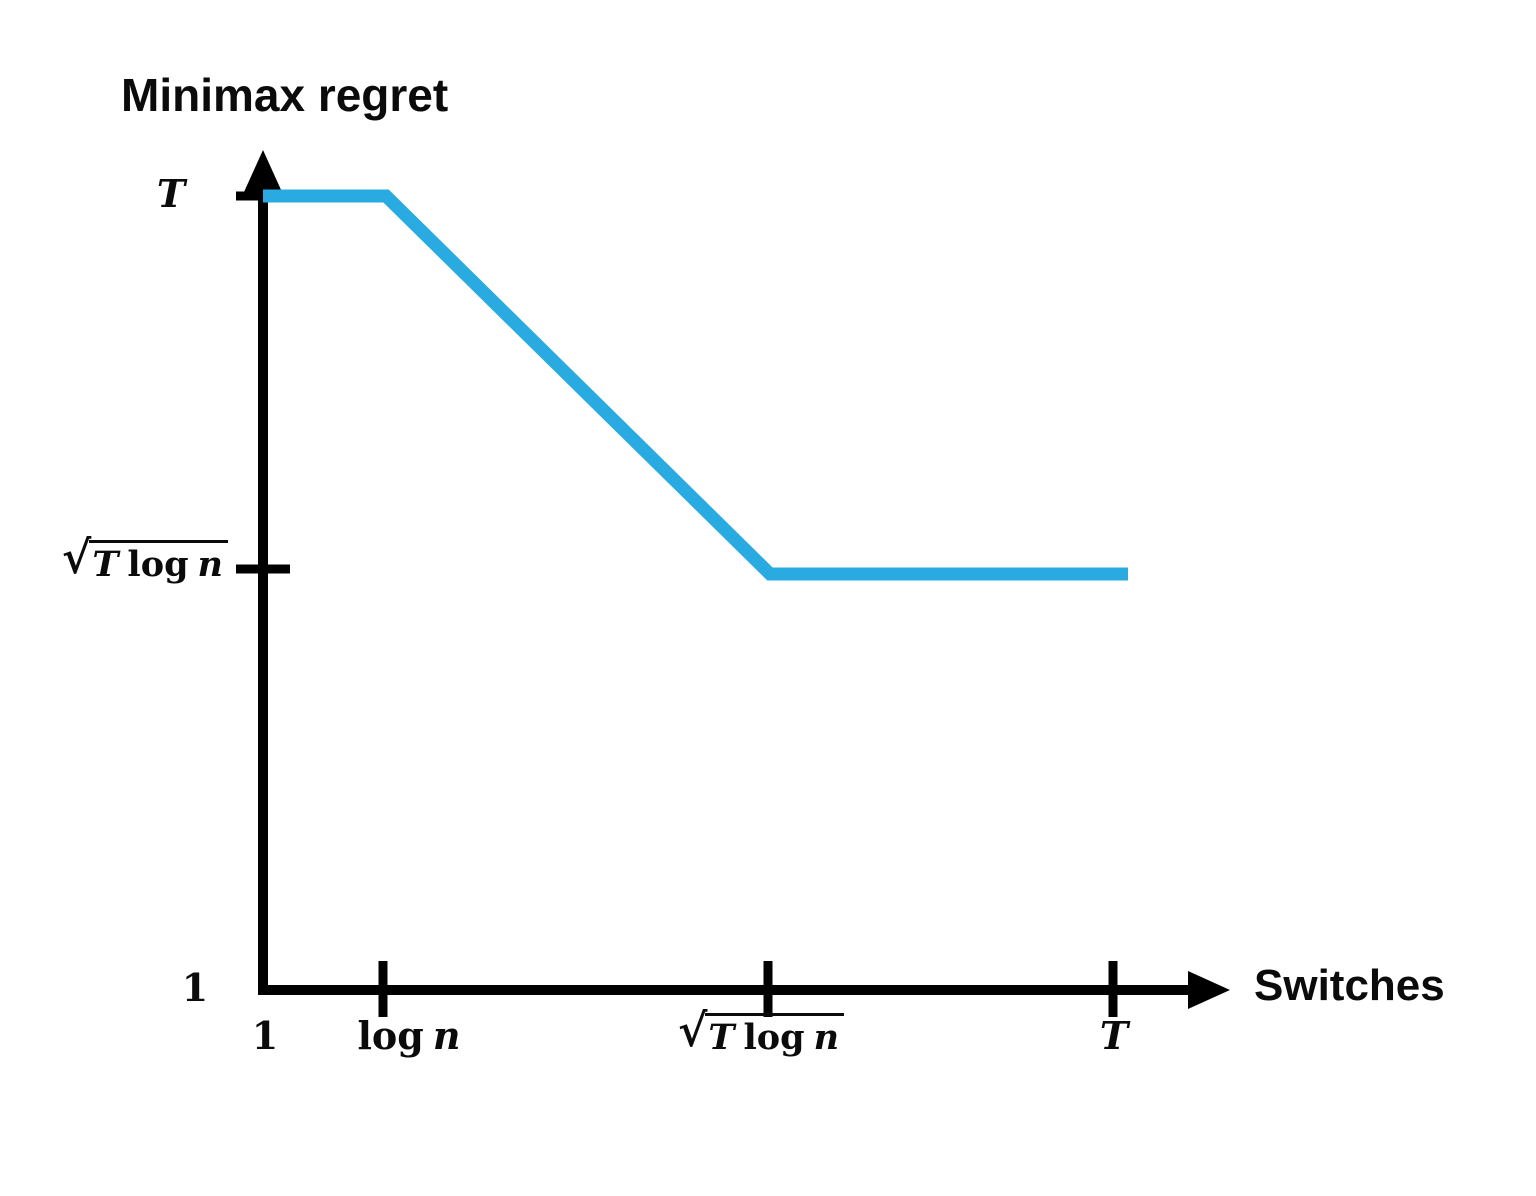  Describe the element at coordinates (263, 171) in the screenshot. I see `y-axis-arrowhead` at that location.